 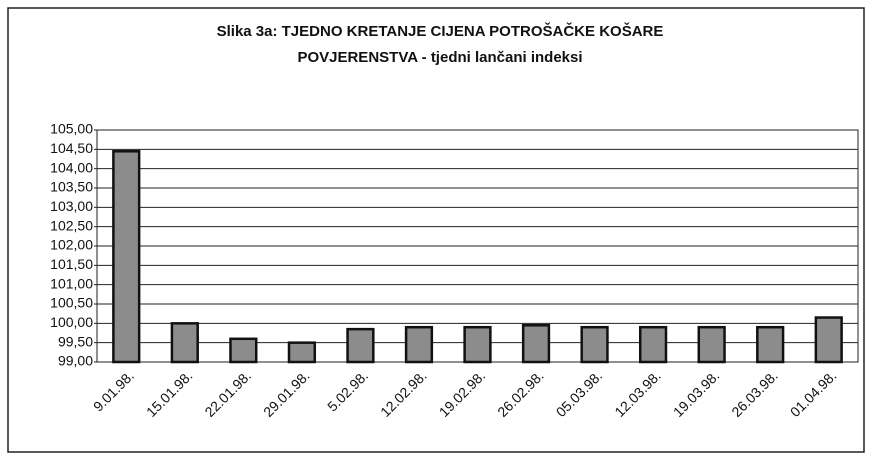 What do you see at coordinates (71, 264) in the screenshot?
I see `y-tick-label: 101,50` at bounding box center [71, 264].